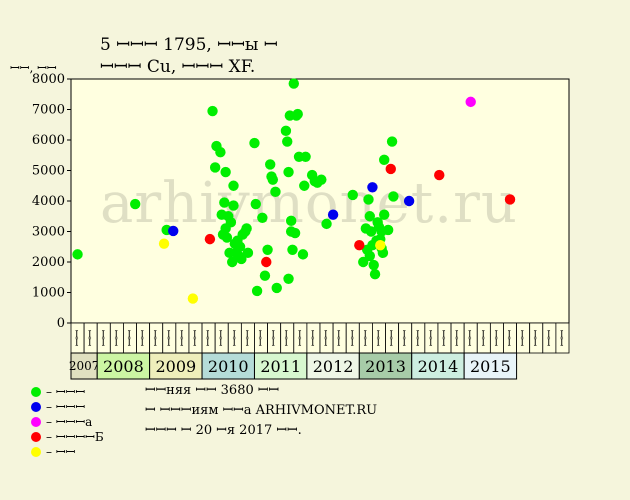  What do you see at coordinates (69, 422) in the screenshot?
I see `legend-label-2: – ꟷꟷꟷа` at bounding box center [69, 422].